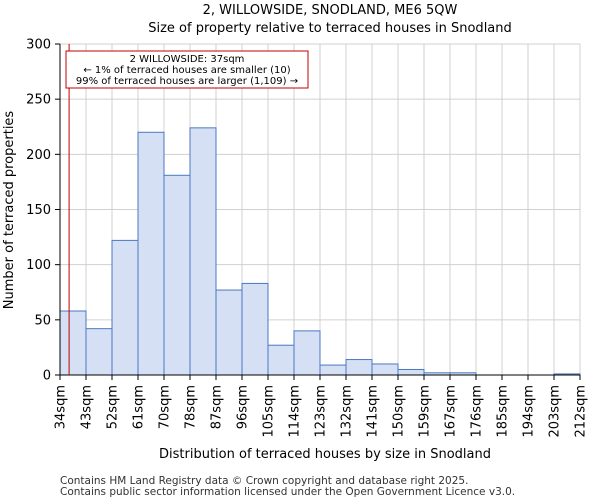 The height and width of the screenshot is (500, 600). What do you see at coordinates (330, 10) in the screenshot?
I see `chart-title: 2, WILLOWSIDE, SNODLAND, ME6 5QW` at bounding box center [330, 10].